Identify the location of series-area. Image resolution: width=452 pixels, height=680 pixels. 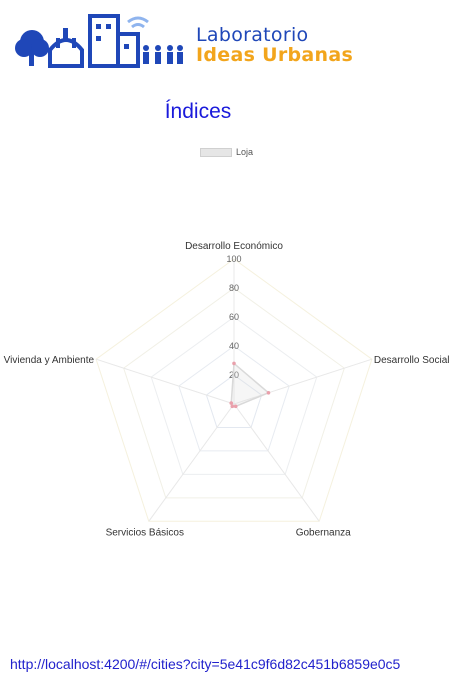
(250, 384).